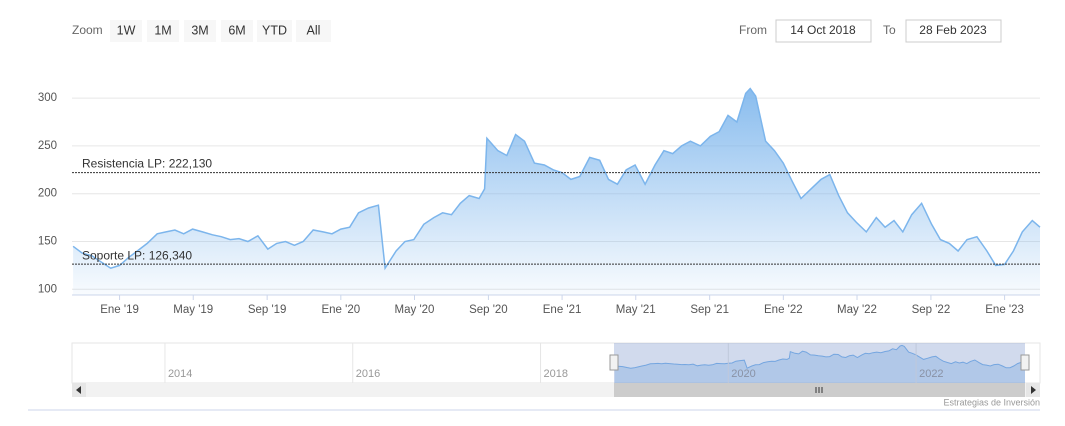  Describe the element at coordinates (193, 310) in the screenshot. I see `x-tick-label: May '19` at that location.